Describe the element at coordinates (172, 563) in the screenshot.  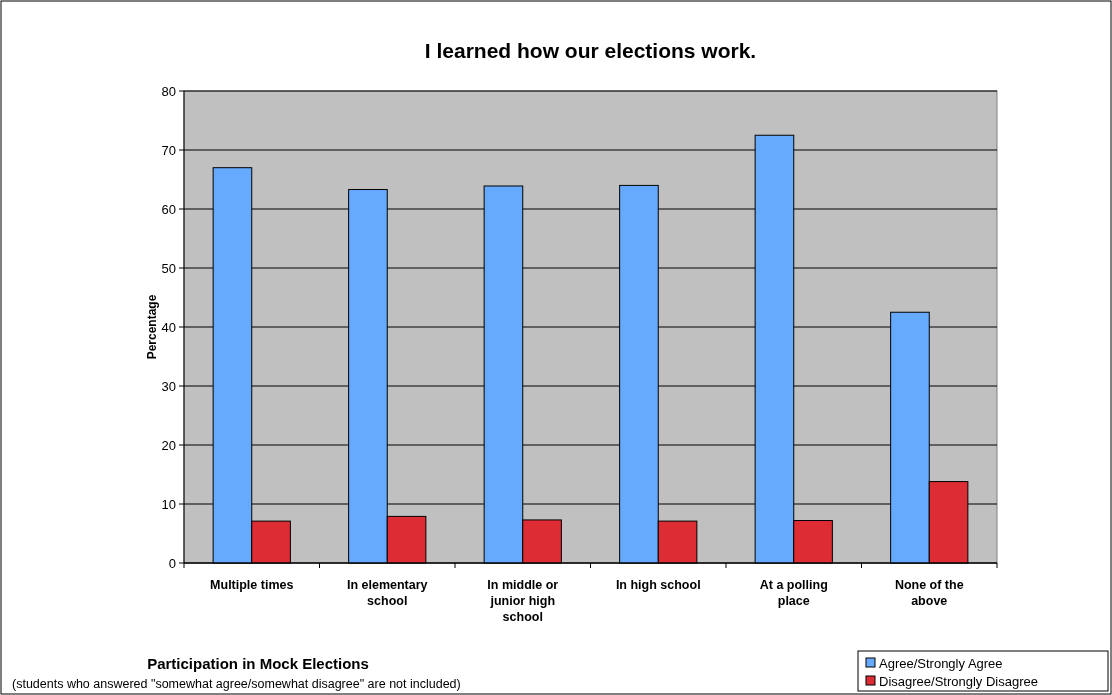
I see `y-tick-label: 0` at that location.